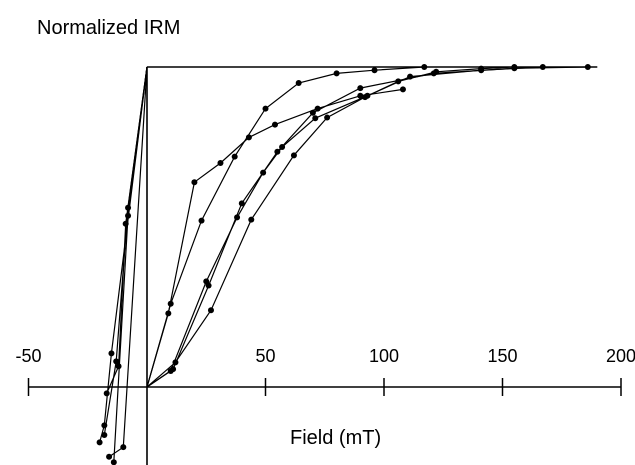  I want to click on series-5-negative-line, so click(130, 264).